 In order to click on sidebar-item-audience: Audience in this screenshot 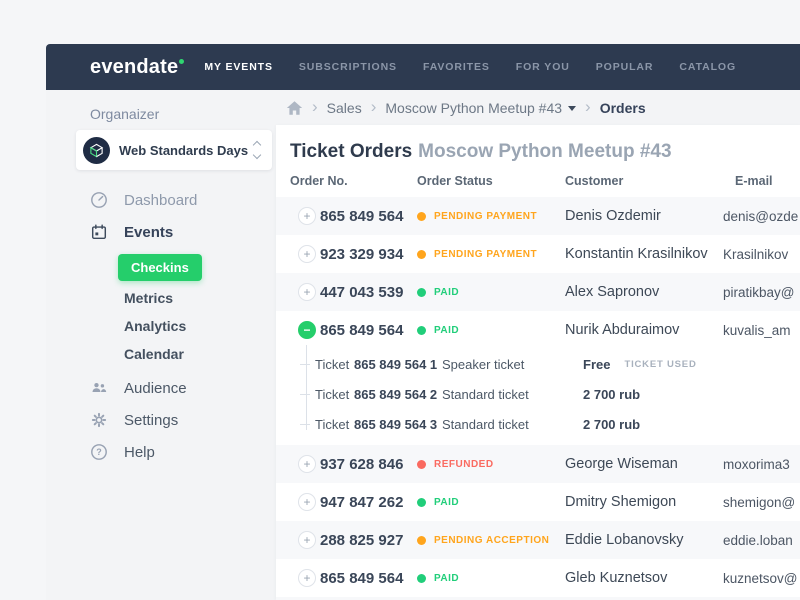, I will do `click(161, 388)`.